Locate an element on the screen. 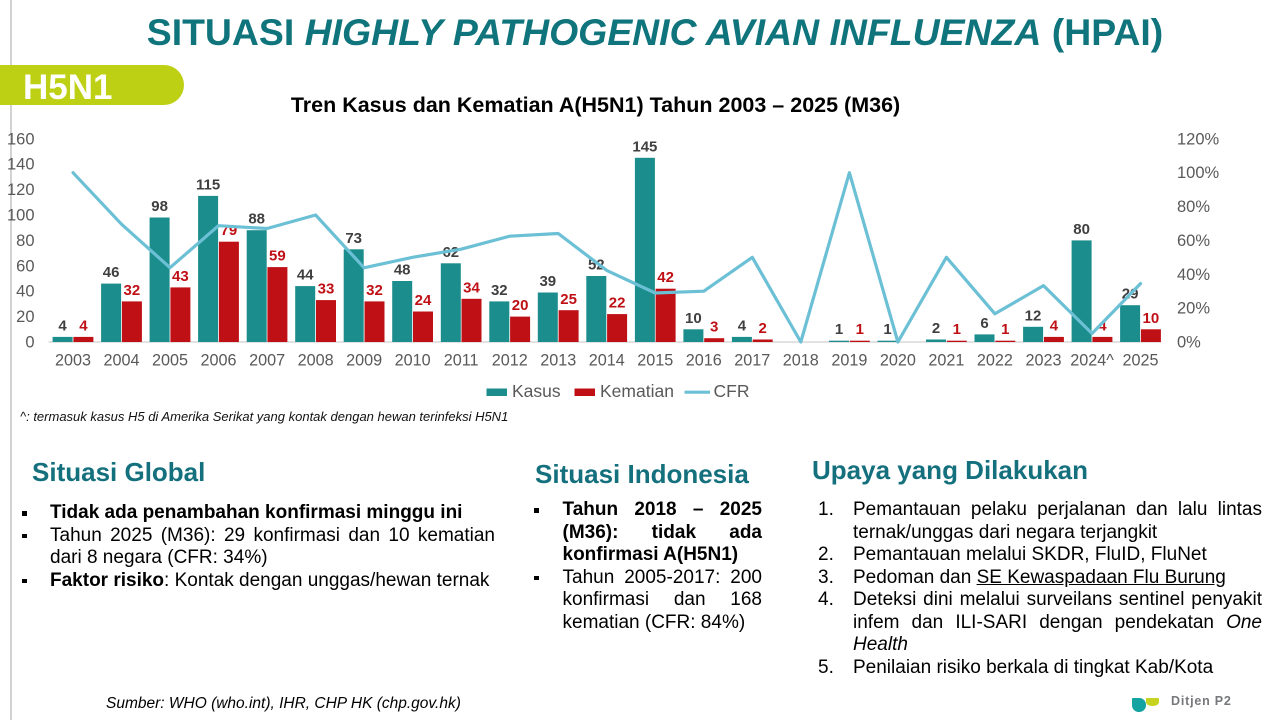  svg-text: Kematian is located at coordinates (637, 391).